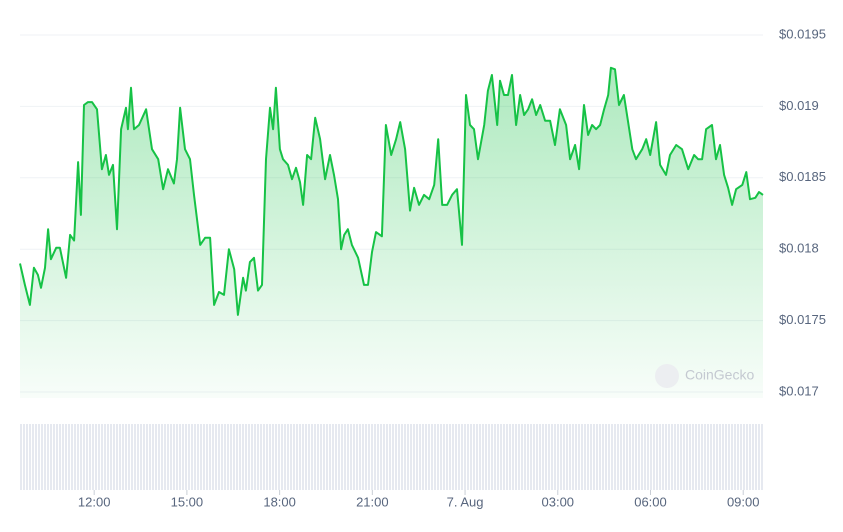  What do you see at coordinates (187, 501) in the screenshot?
I see `x-tick-label: 15:00` at bounding box center [187, 501].